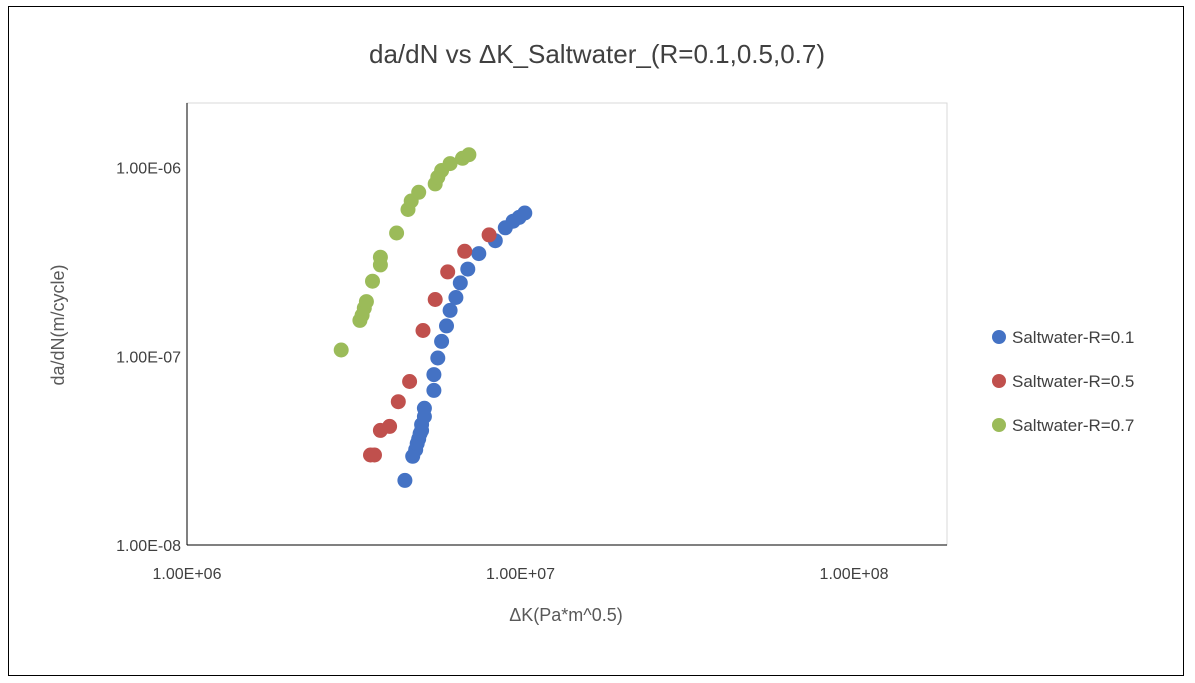  What do you see at coordinates (566, 615) in the screenshot?
I see `x-axis-label: ΔK(Pa*m^0.5)` at bounding box center [566, 615].